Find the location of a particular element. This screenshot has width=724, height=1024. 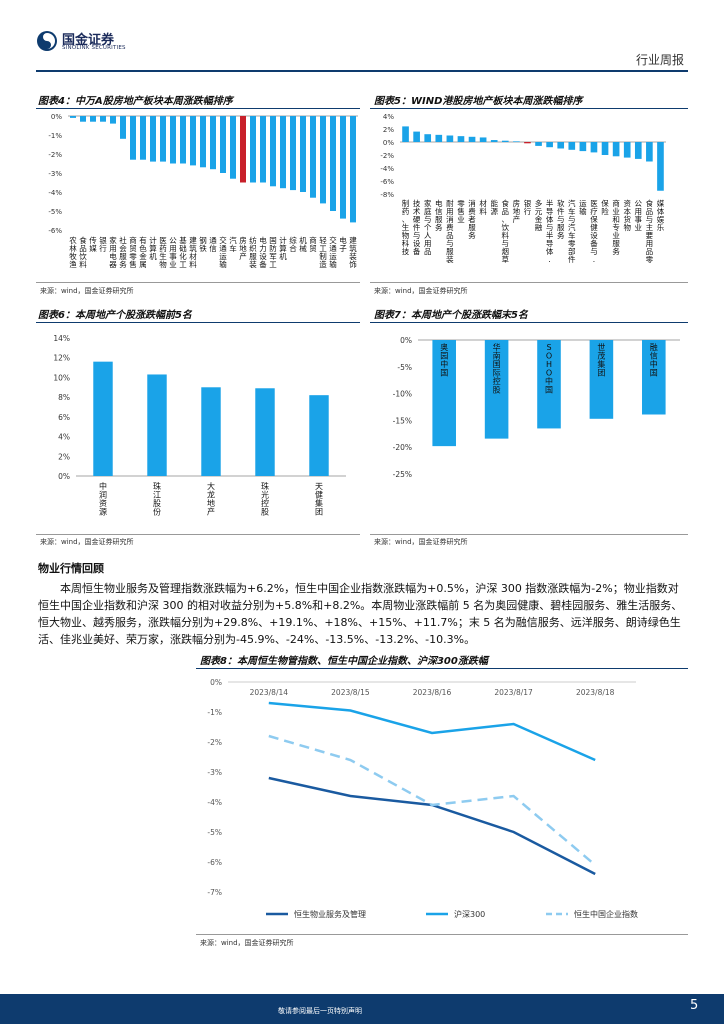

x-tick-label: 机械 is located at coordinates (303, 244).